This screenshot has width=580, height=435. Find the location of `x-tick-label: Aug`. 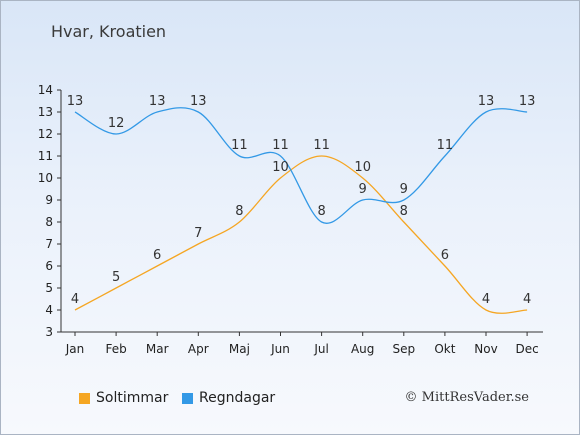

x-tick-label: Aug is located at coordinates (362, 349).